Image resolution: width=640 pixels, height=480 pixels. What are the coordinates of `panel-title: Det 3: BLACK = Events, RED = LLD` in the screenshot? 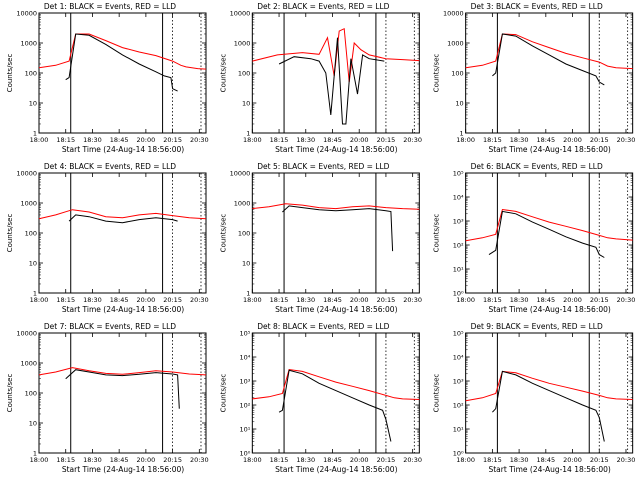 It's located at (537, 6).